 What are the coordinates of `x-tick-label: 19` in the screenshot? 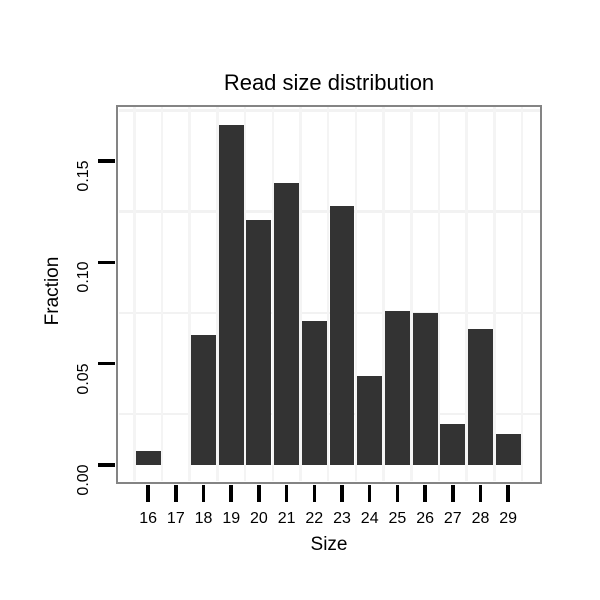 It's located at (231, 518).